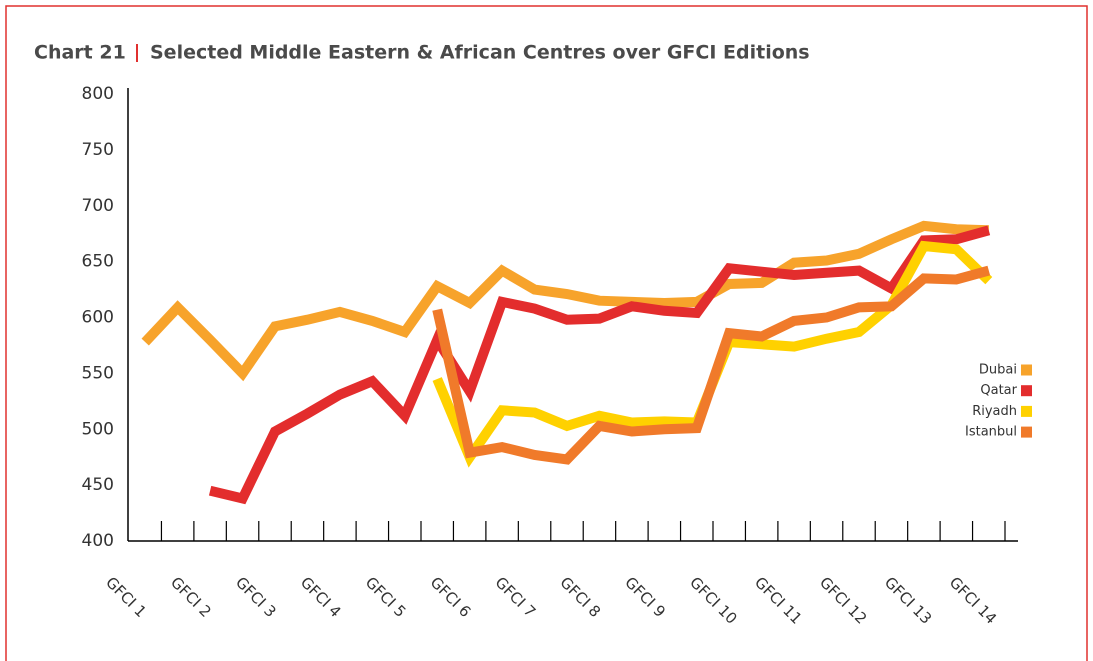 Image resolution: width=1093 pixels, height=661 pixels. What do you see at coordinates (998, 370) in the screenshot?
I see `legend-label: Dubai` at bounding box center [998, 370].